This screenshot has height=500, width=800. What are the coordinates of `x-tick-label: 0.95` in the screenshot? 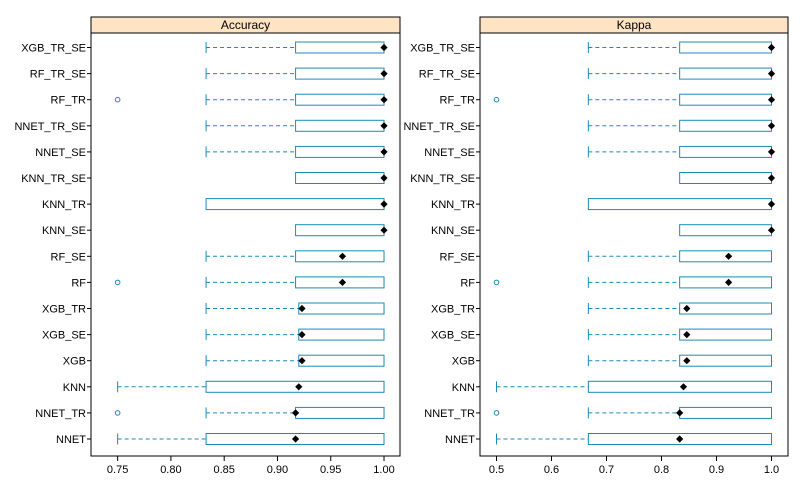 It's located at (330, 470).